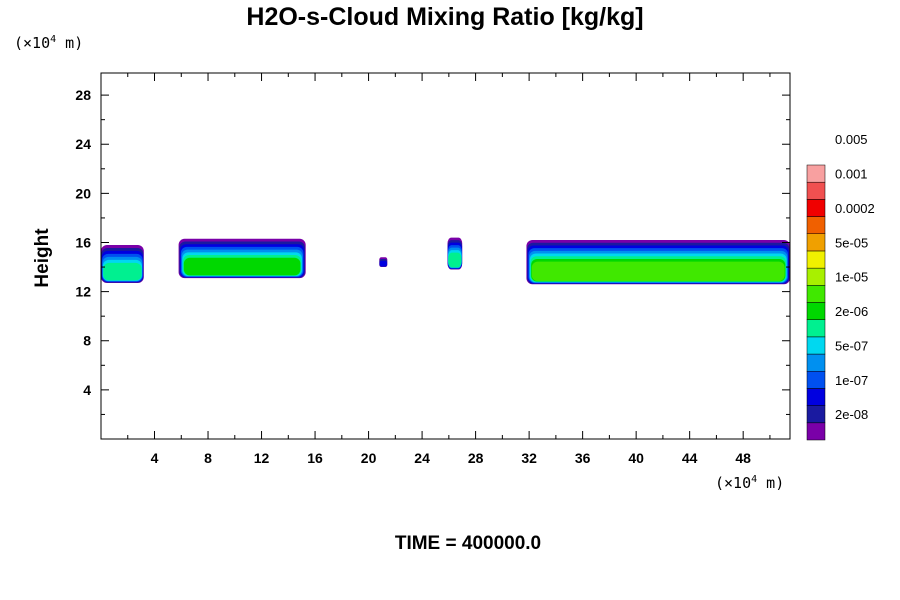 The height and width of the screenshot is (600, 900). What do you see at coordinates (851, 242) in the screenshot?
I see `colorbar-label: 5e-05` at bounding box center [851, 242].